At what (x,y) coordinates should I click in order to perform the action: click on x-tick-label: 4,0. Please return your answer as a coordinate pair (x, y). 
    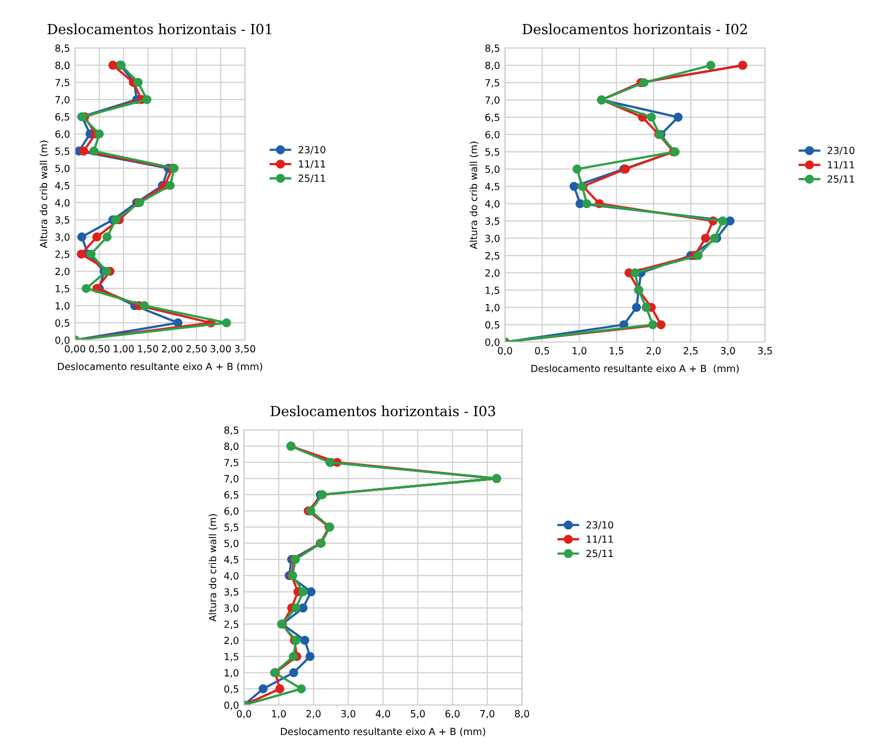
    Looking at the image, I should click on (383, 714).